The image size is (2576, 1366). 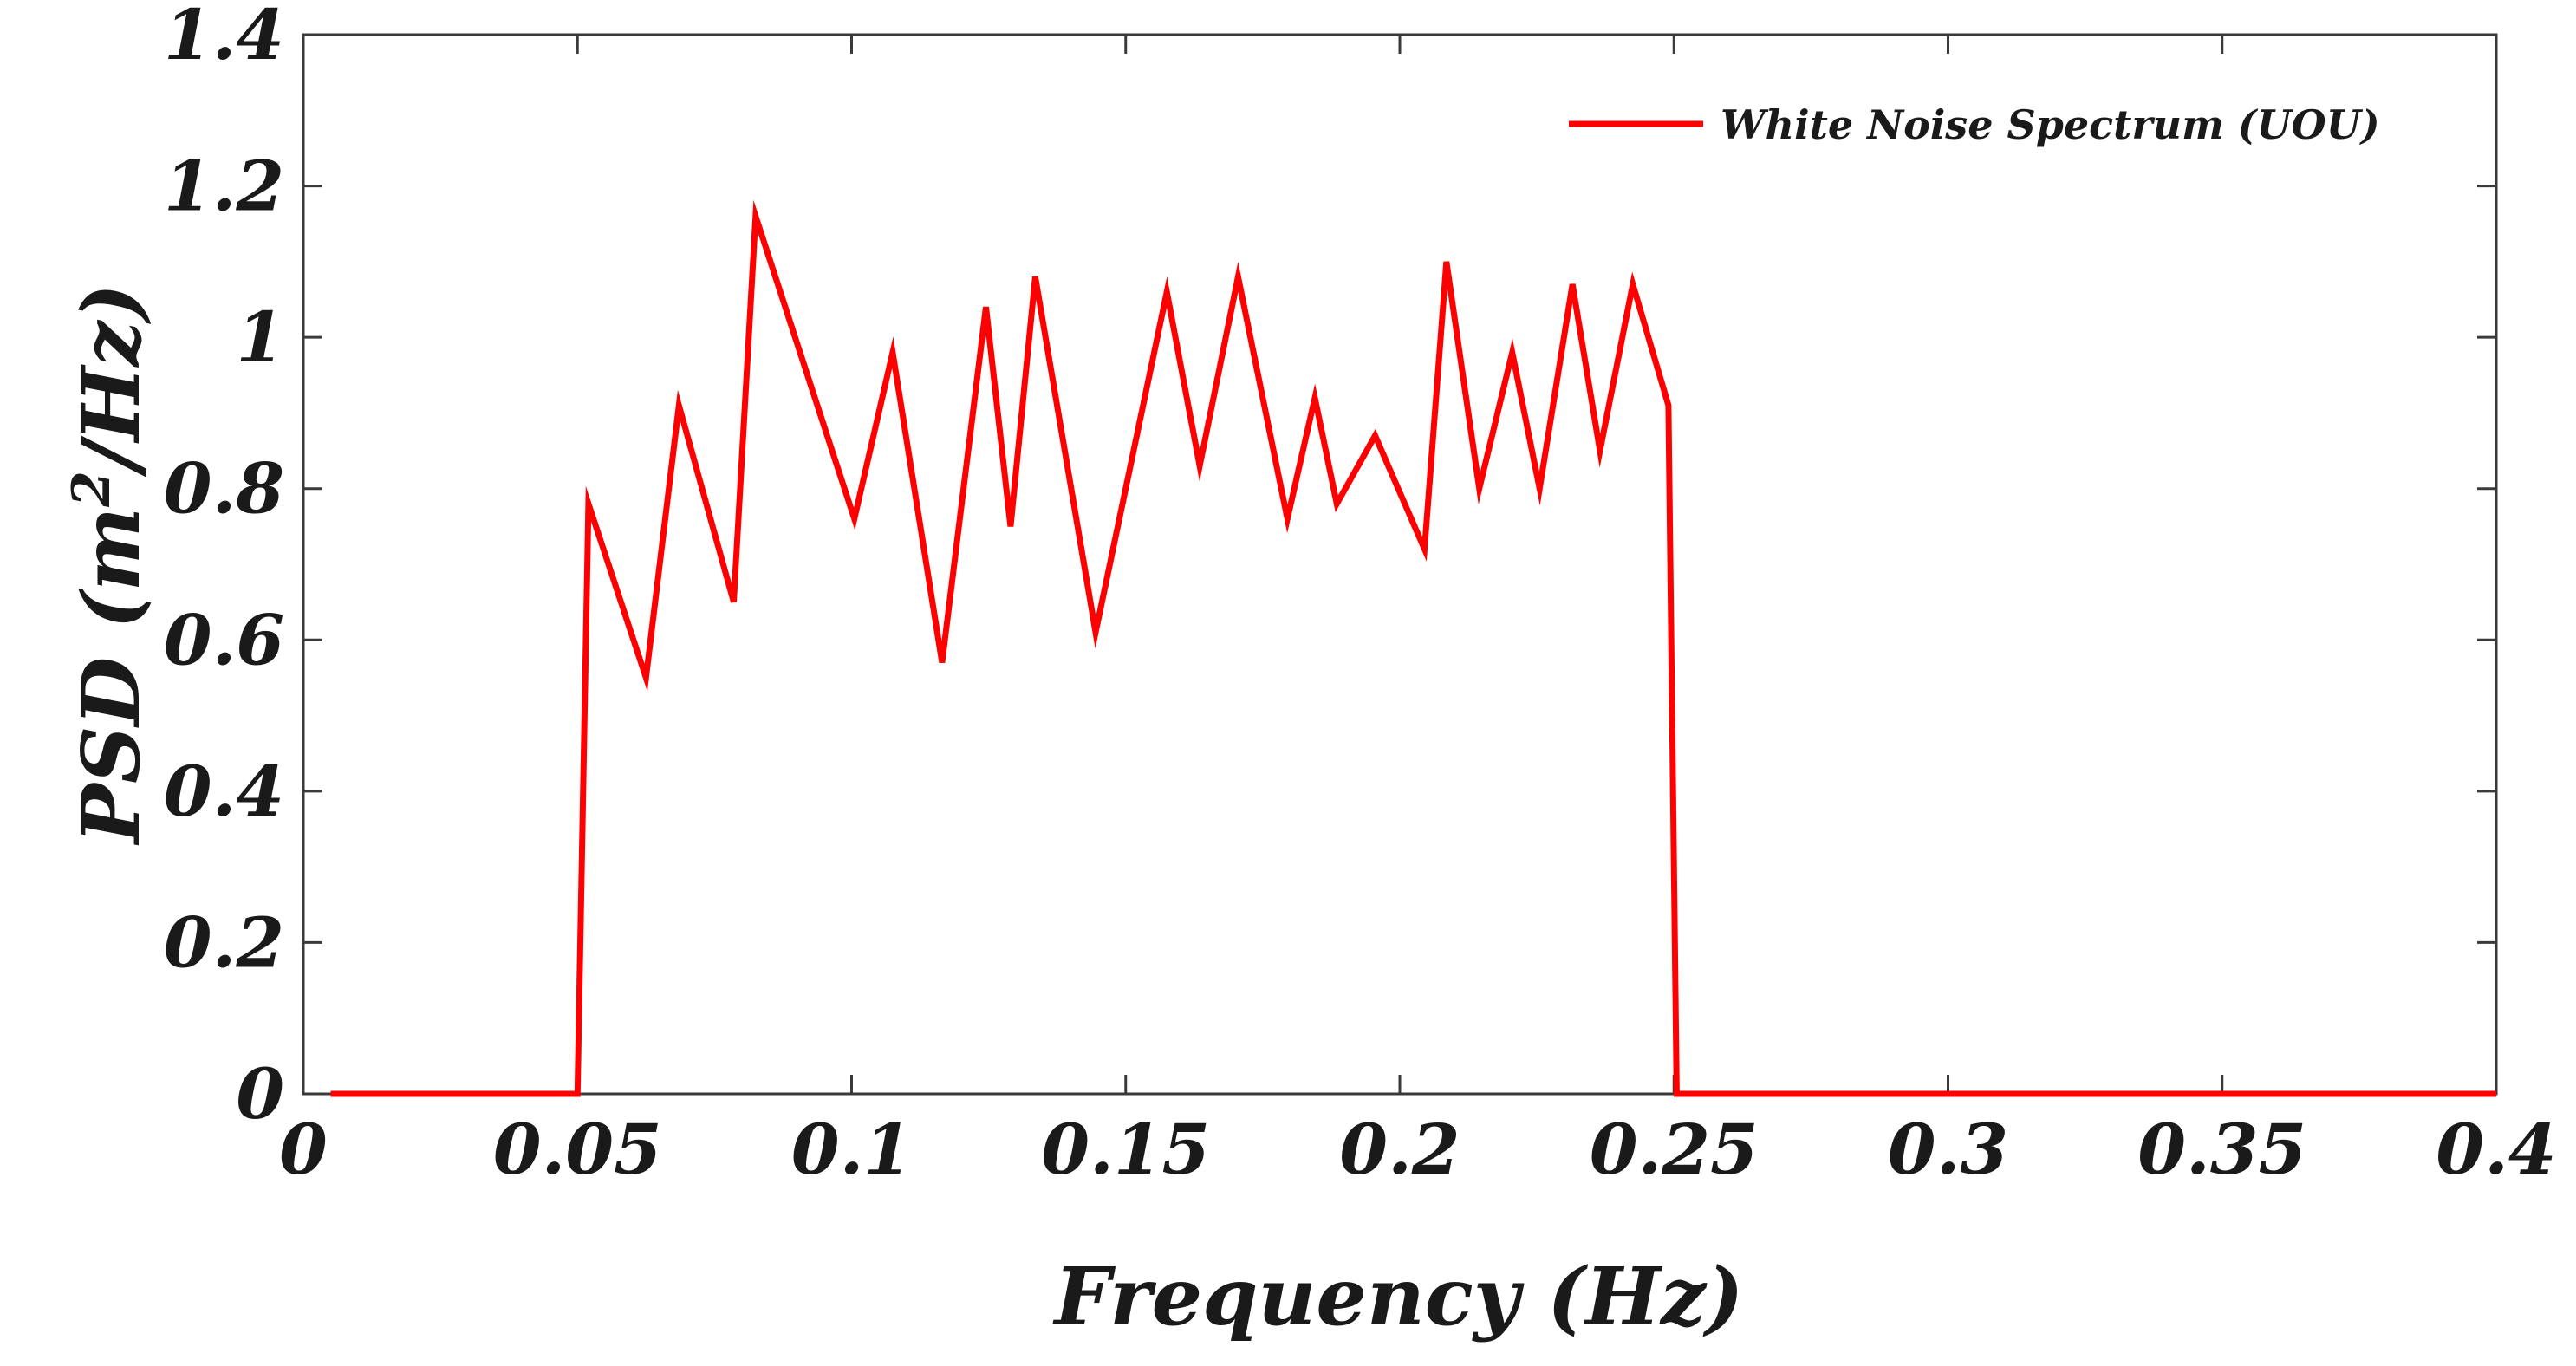 I want to click on y-tick-label: 0.6, so click(x=224, y=639).